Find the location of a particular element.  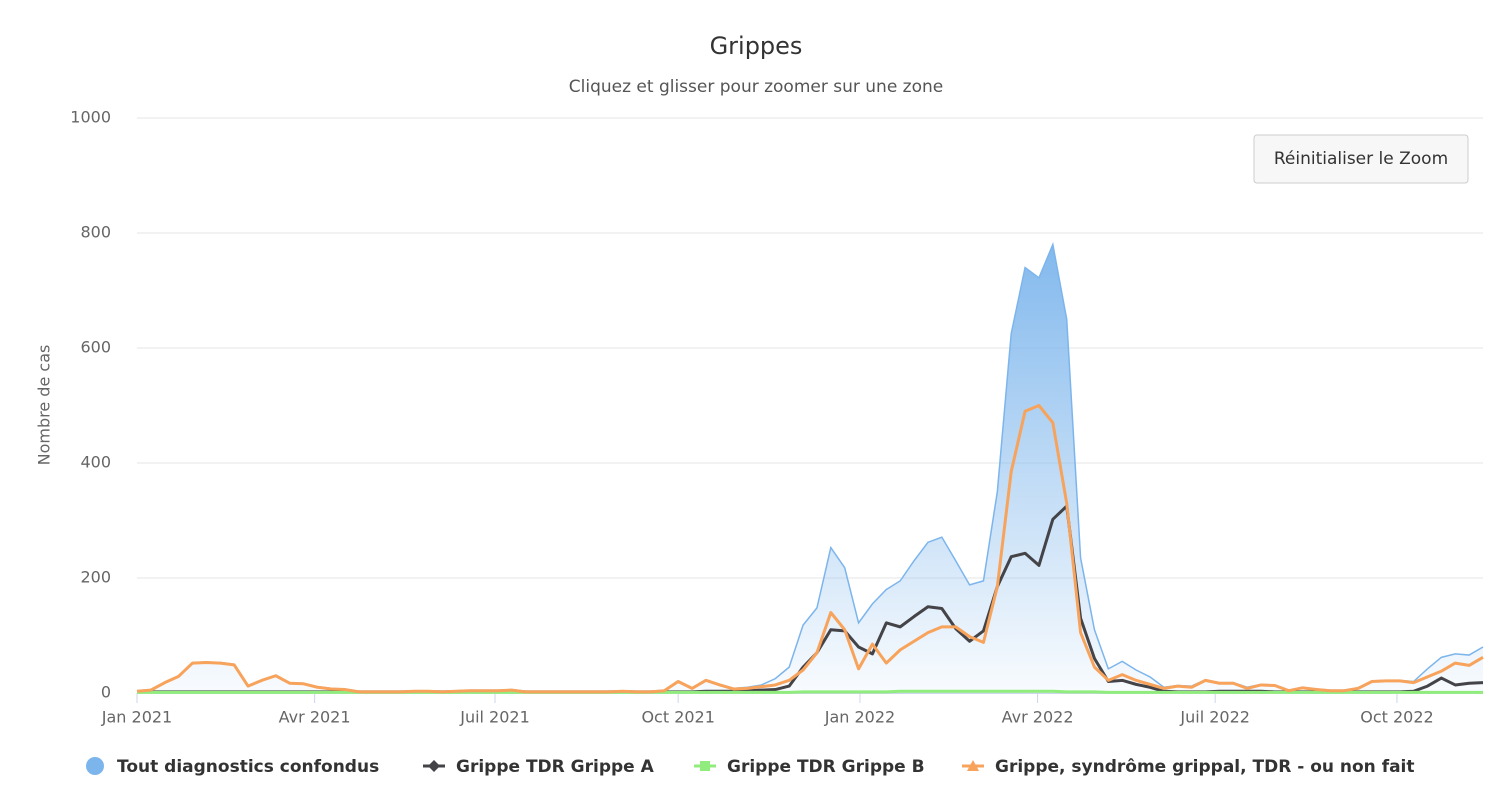

chart-title: Grippes is located at coordinates (756, 46).